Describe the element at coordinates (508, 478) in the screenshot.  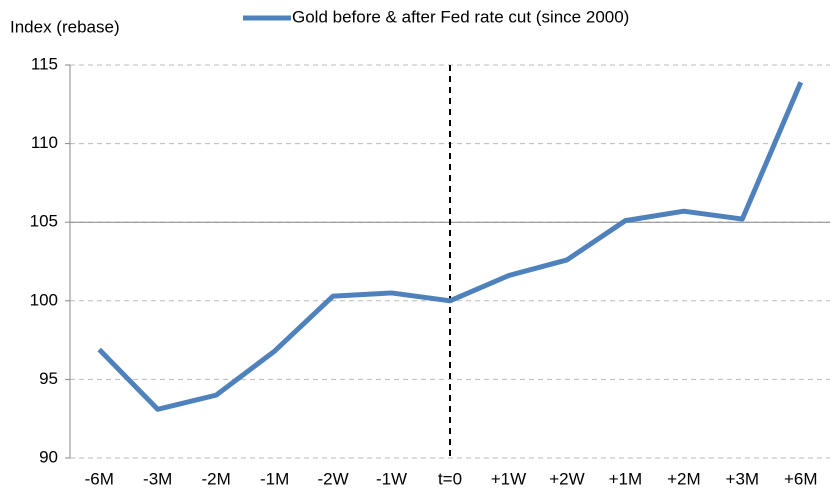
I see `x-tick-label: +1W` at that location.